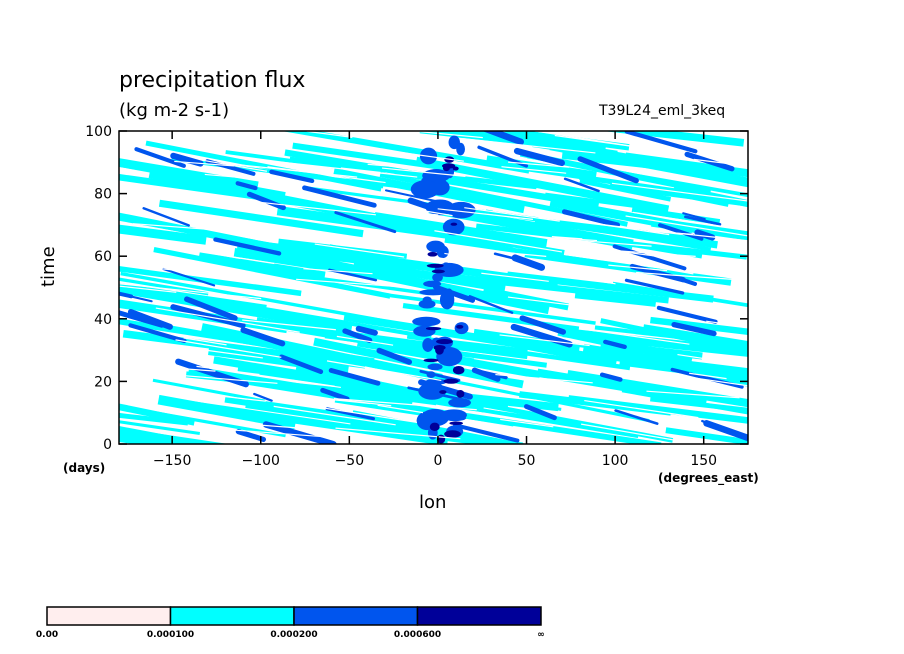 The image size is (904, 654). Describe the element at coordinates (615, 461) in the screenshot. I see `x-tick-label: 100` at that location.